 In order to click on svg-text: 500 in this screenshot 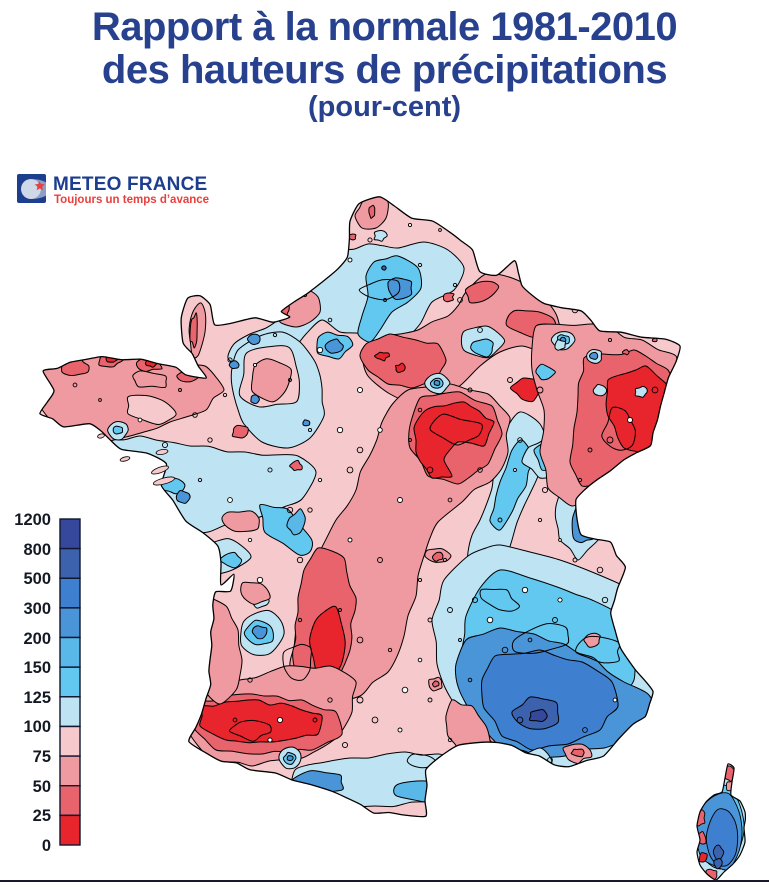, I will do `click(37, 579)`.